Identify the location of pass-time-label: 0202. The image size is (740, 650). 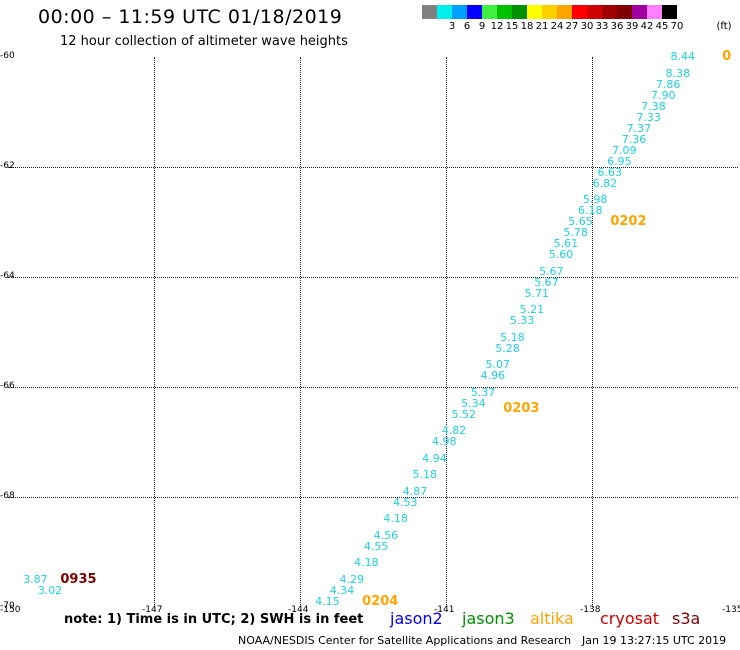
(628, 221).